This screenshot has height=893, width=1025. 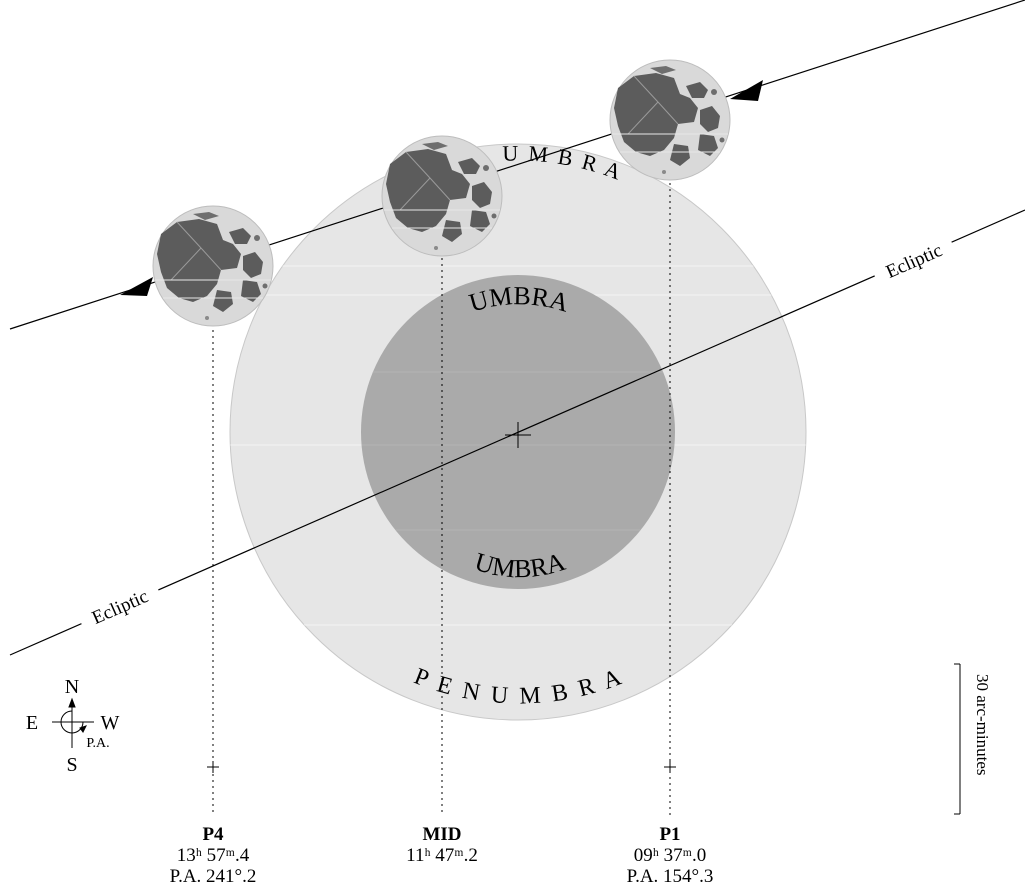 What do you see at coordinates (670, 120) in the screenshot?
I see `moon-p1` at bounding box center [670, 120].